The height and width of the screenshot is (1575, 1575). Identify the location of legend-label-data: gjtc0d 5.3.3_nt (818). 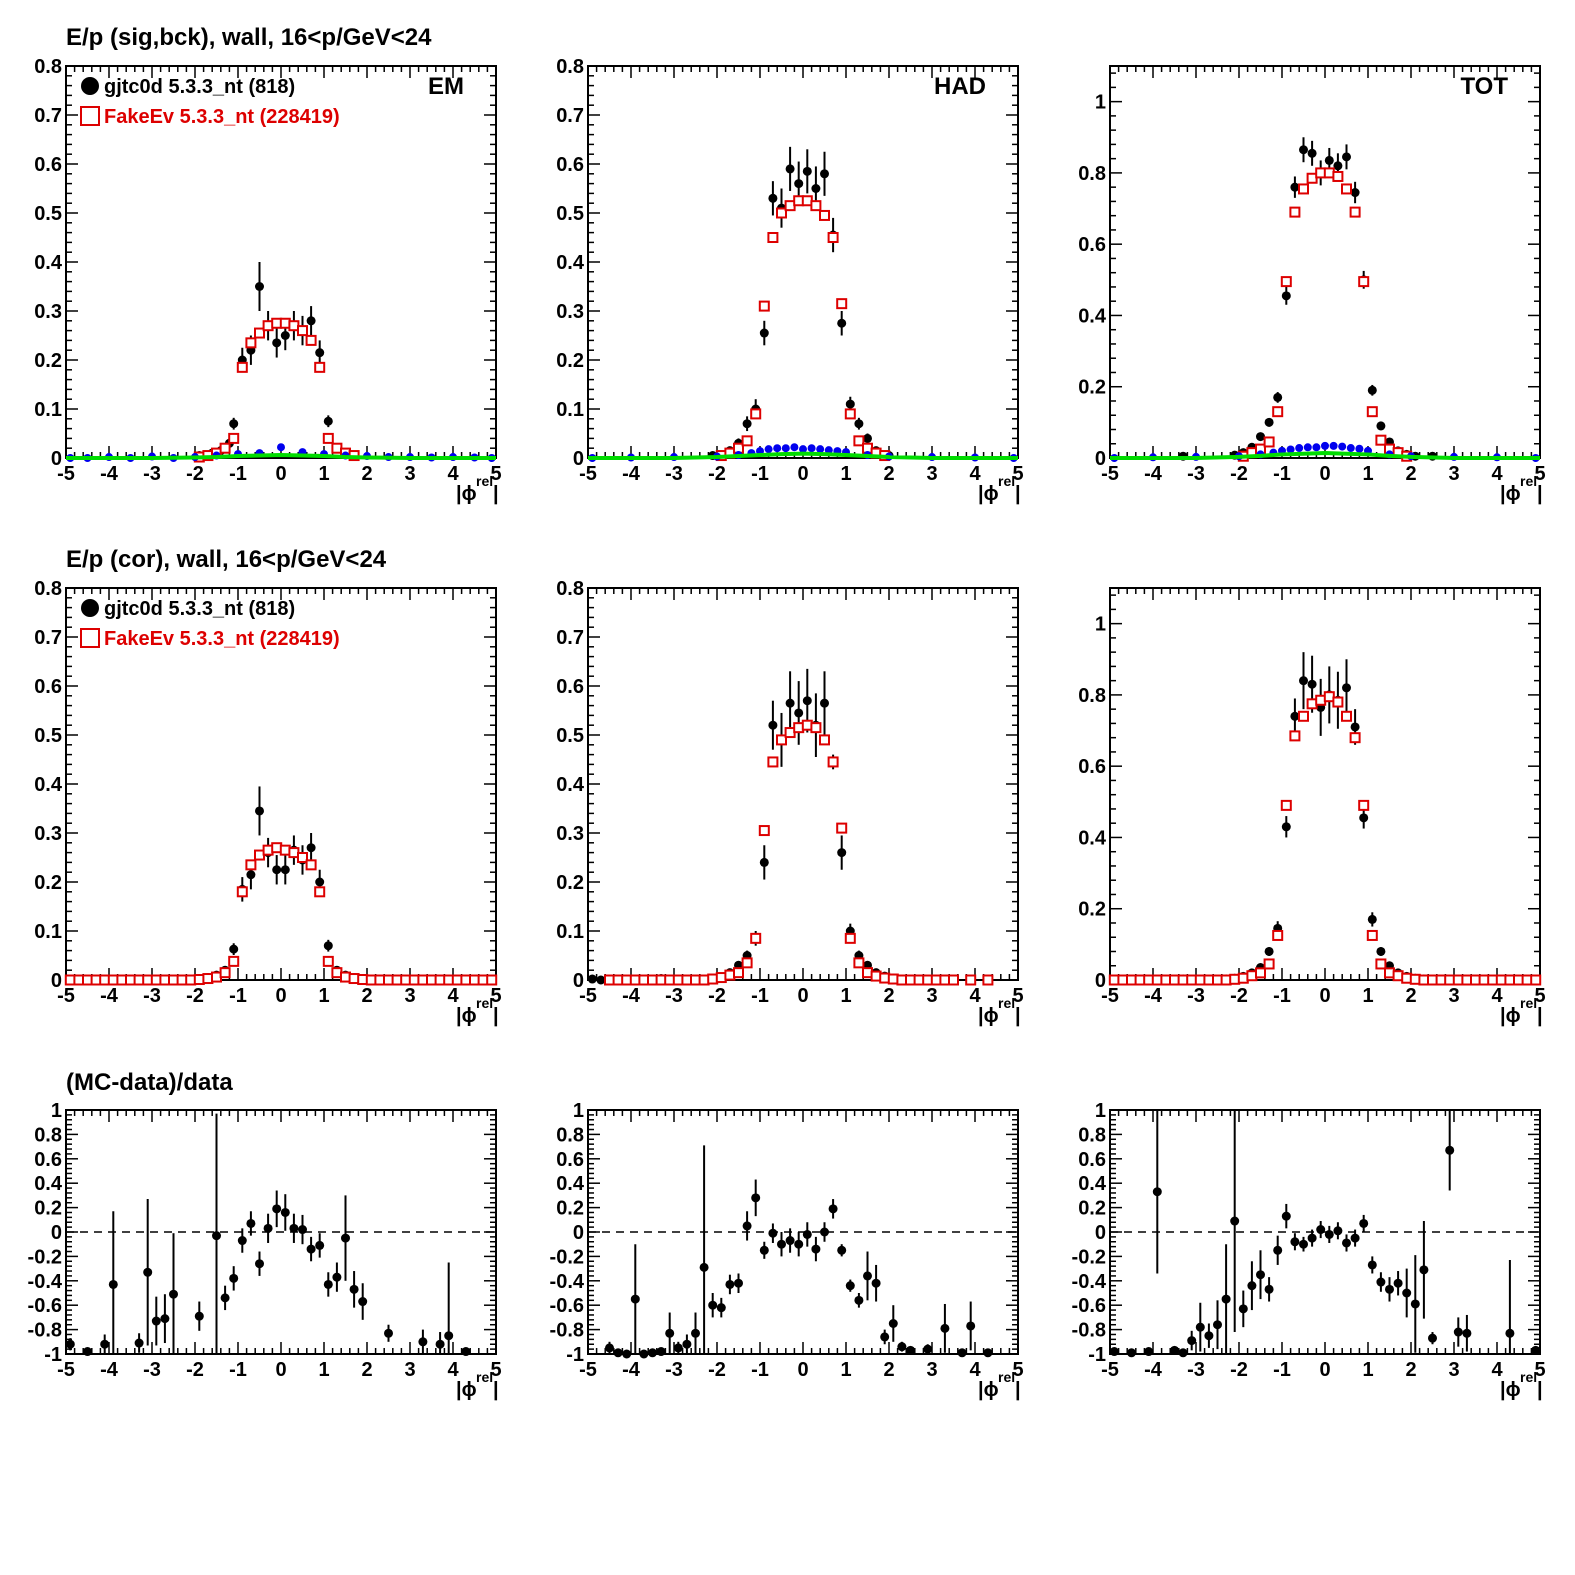
(199, 609).